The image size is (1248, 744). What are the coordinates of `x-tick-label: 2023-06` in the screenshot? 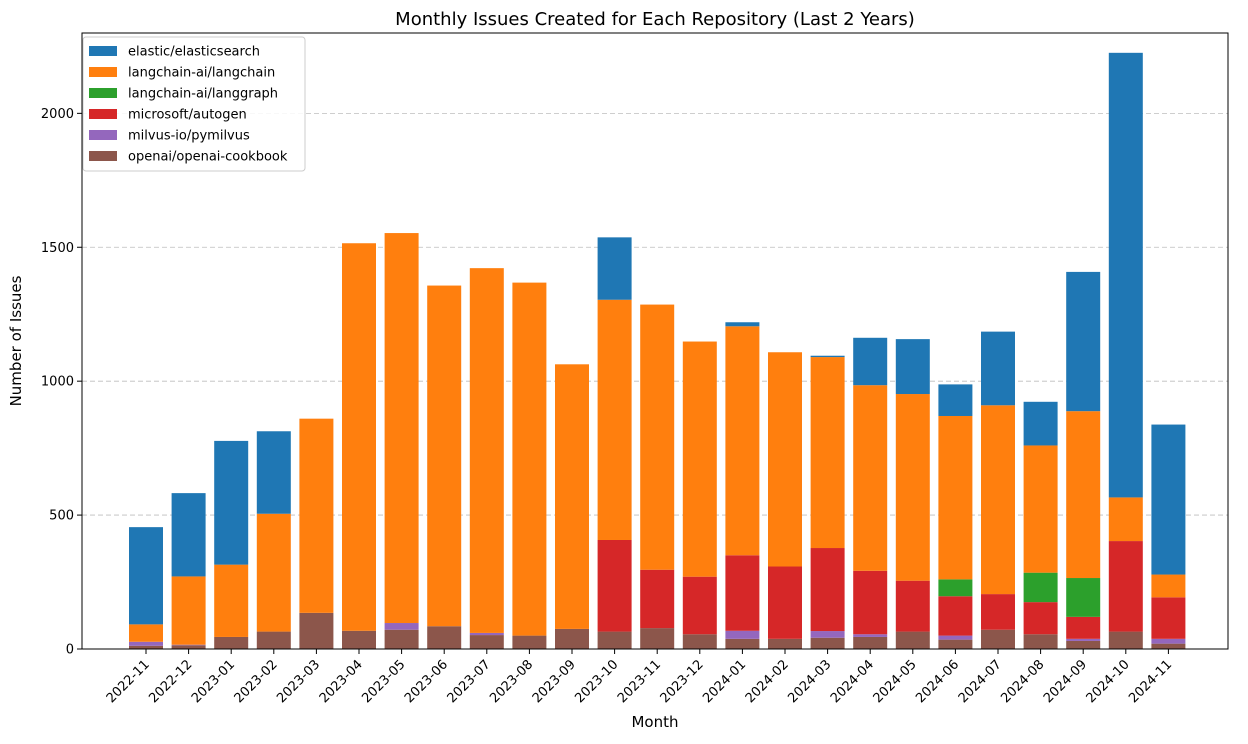 It's located at (426, 681).